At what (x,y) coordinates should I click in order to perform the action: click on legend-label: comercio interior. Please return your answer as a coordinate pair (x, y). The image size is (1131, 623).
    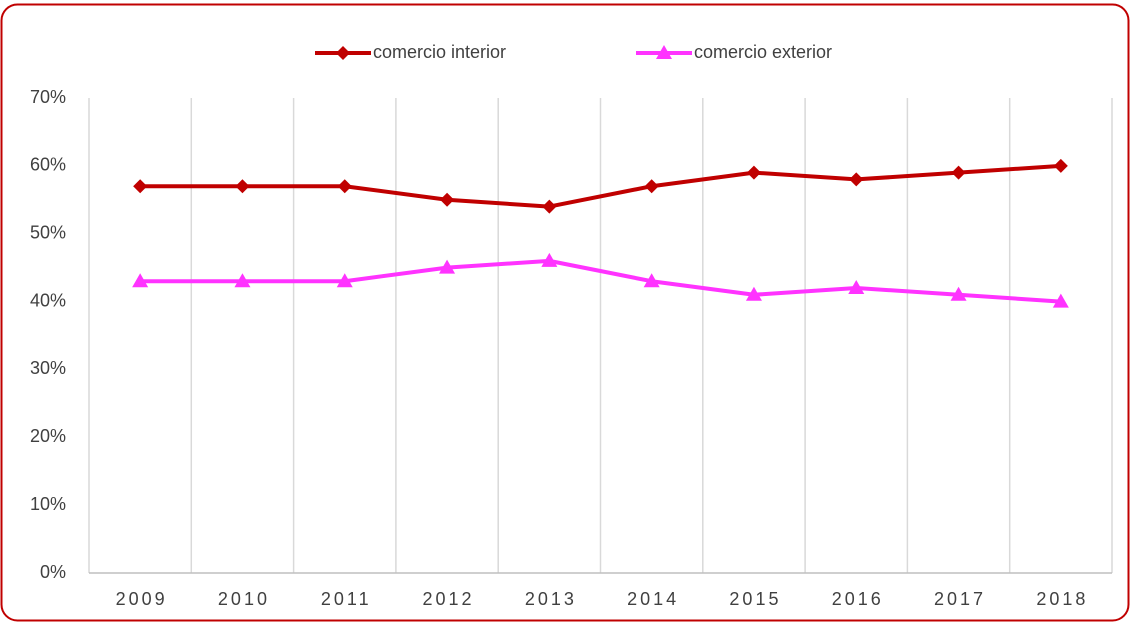
    Looking at the image, I should click on (439, 52).